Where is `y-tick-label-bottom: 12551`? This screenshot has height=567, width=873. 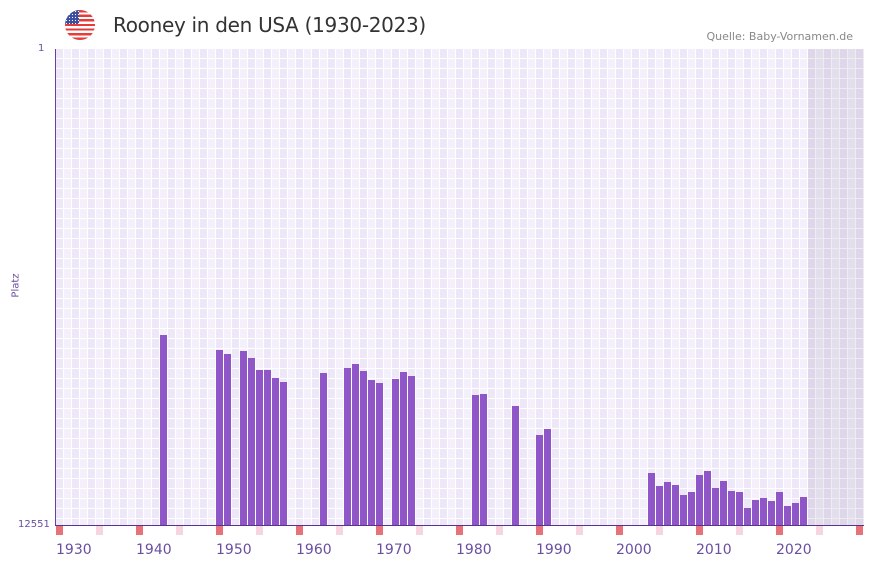
y-tick-label-bottom: 12551 is located at coordinates (34, 524).